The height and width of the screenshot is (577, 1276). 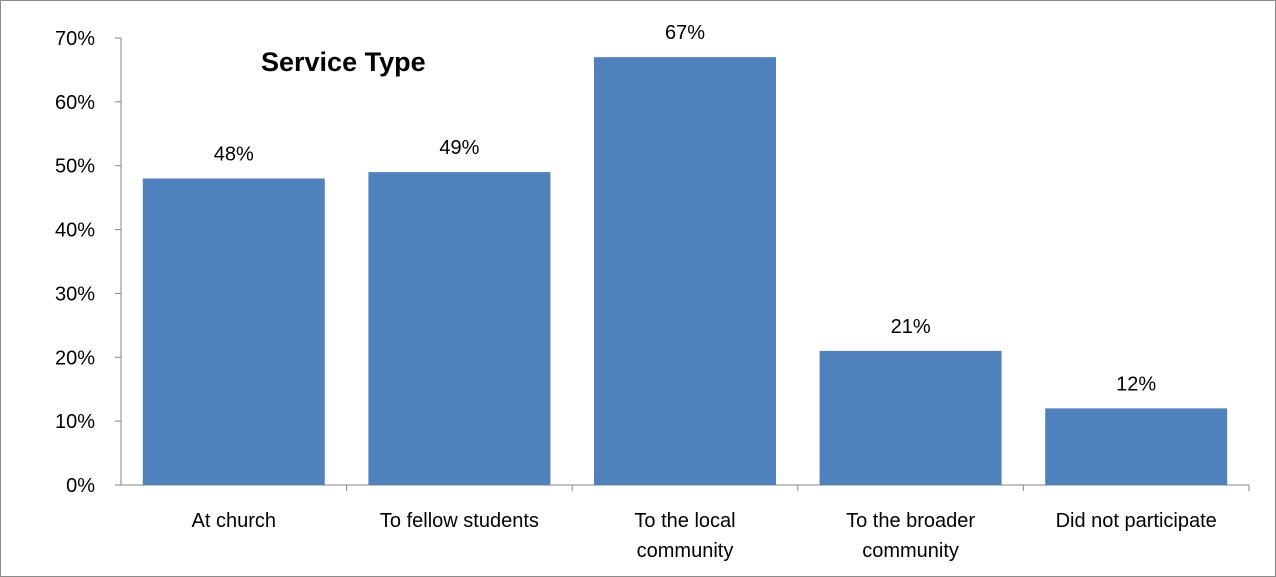 I want to click on x-tick-label: Did not participate, so click(x=1136, y=521).